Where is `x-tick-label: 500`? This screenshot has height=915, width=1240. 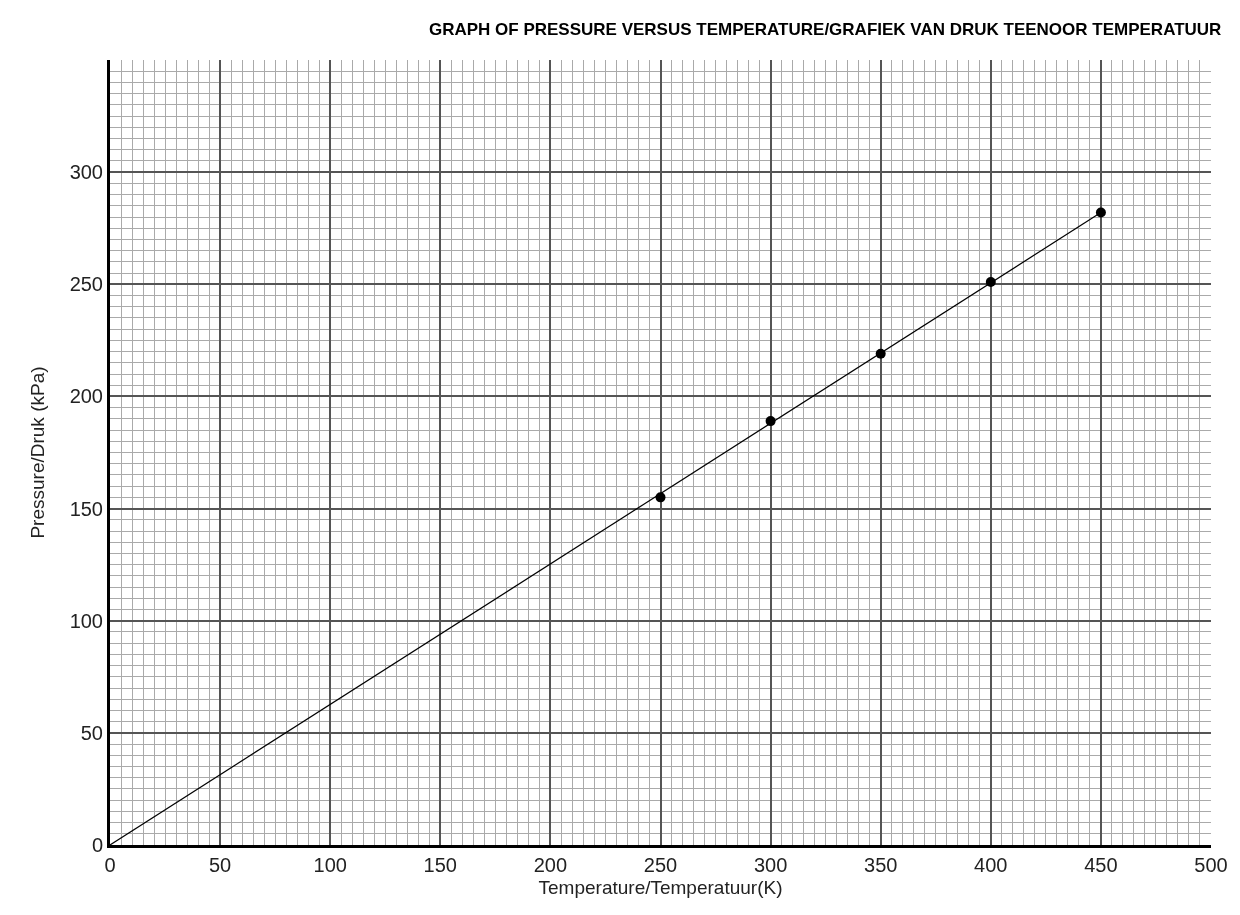 x-tick-label: 500 is located at coordinates (1211, 865).